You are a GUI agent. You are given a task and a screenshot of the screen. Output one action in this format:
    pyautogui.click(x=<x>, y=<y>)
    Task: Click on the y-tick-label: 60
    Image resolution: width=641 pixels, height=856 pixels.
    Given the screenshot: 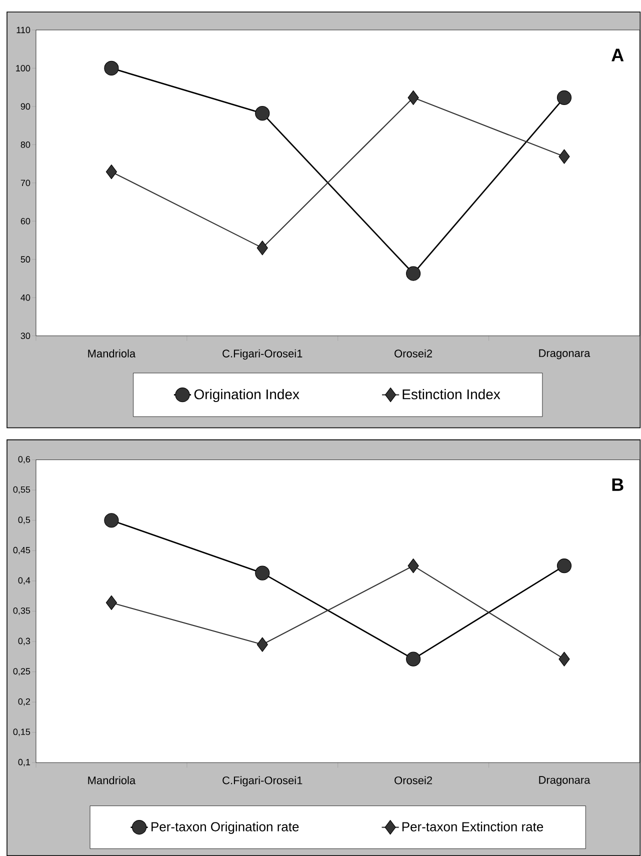 What is the action you would take?
    pyautogui.click(x=25, y=221)
    